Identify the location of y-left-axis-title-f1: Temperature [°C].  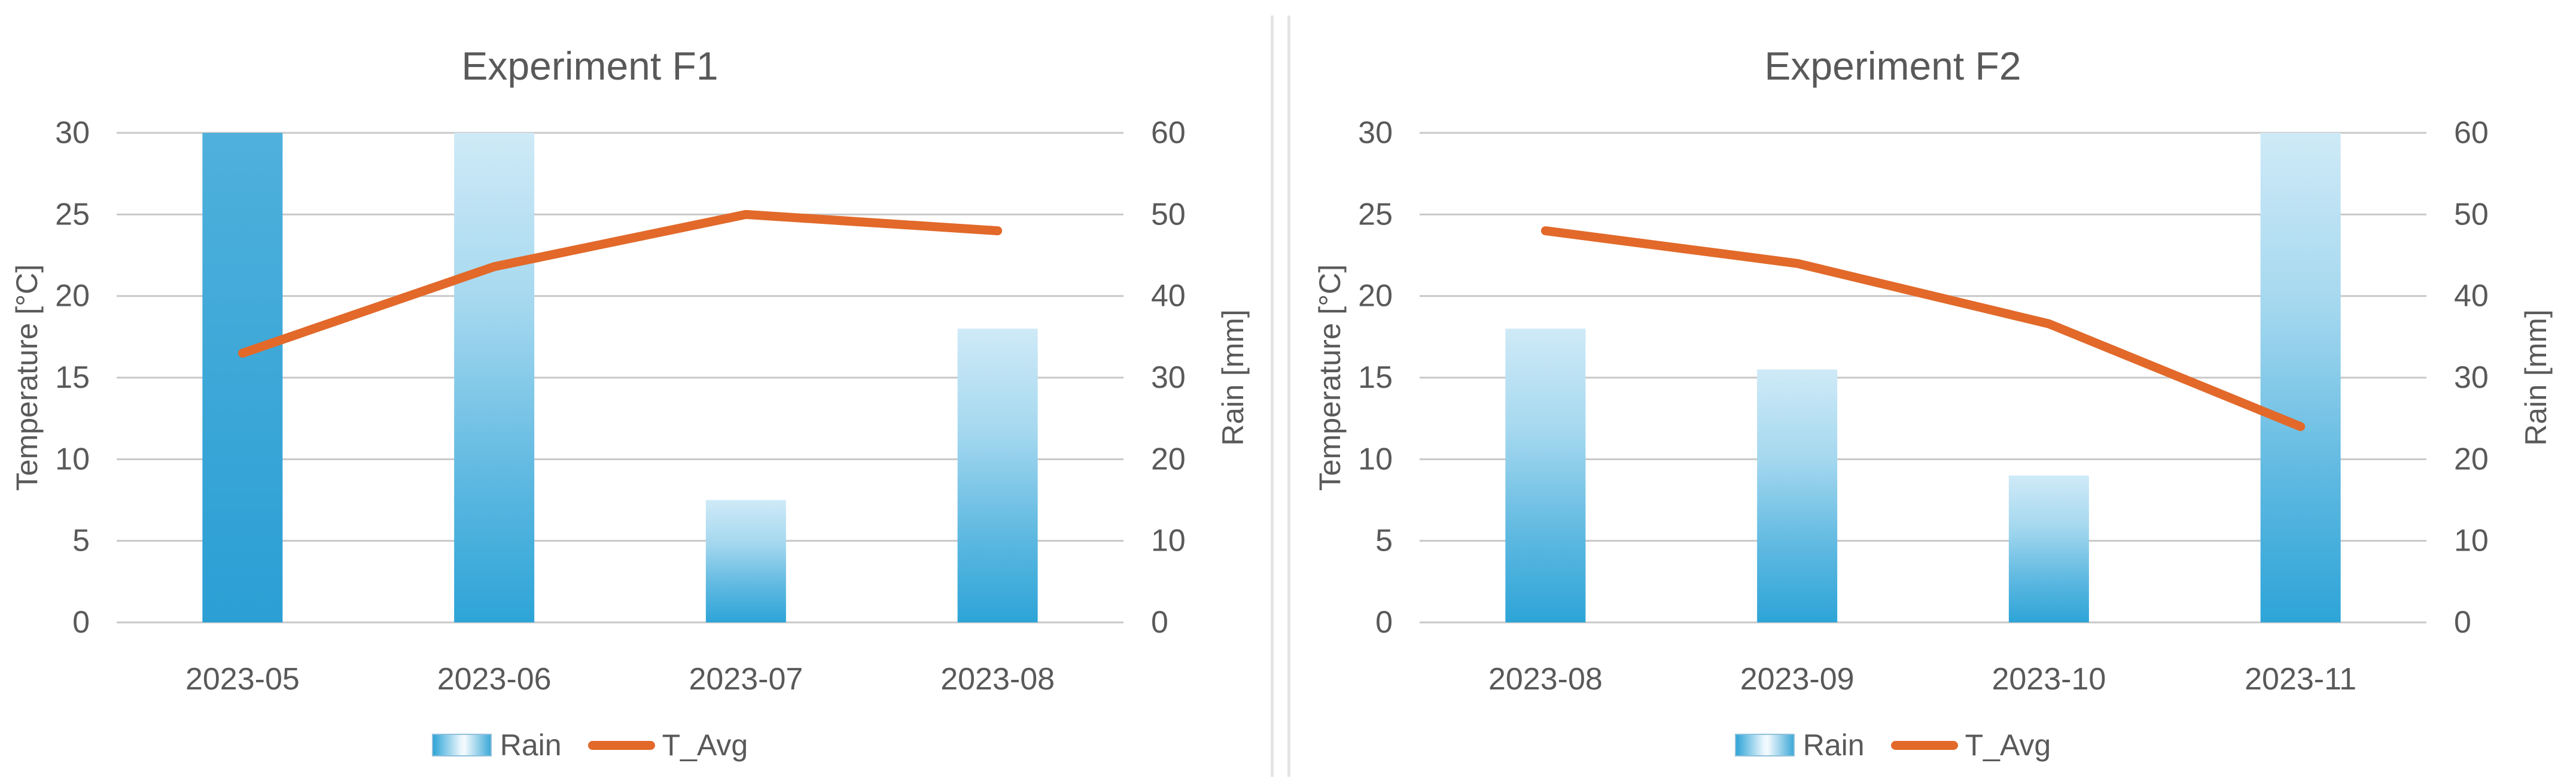
(27, 377).